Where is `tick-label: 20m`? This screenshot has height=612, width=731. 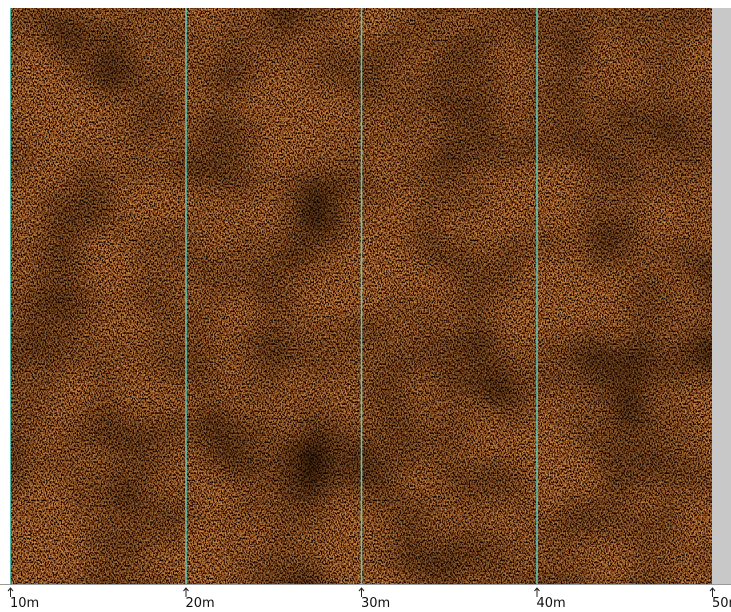
tick-label: 20m is located at coordinates (200, 603).